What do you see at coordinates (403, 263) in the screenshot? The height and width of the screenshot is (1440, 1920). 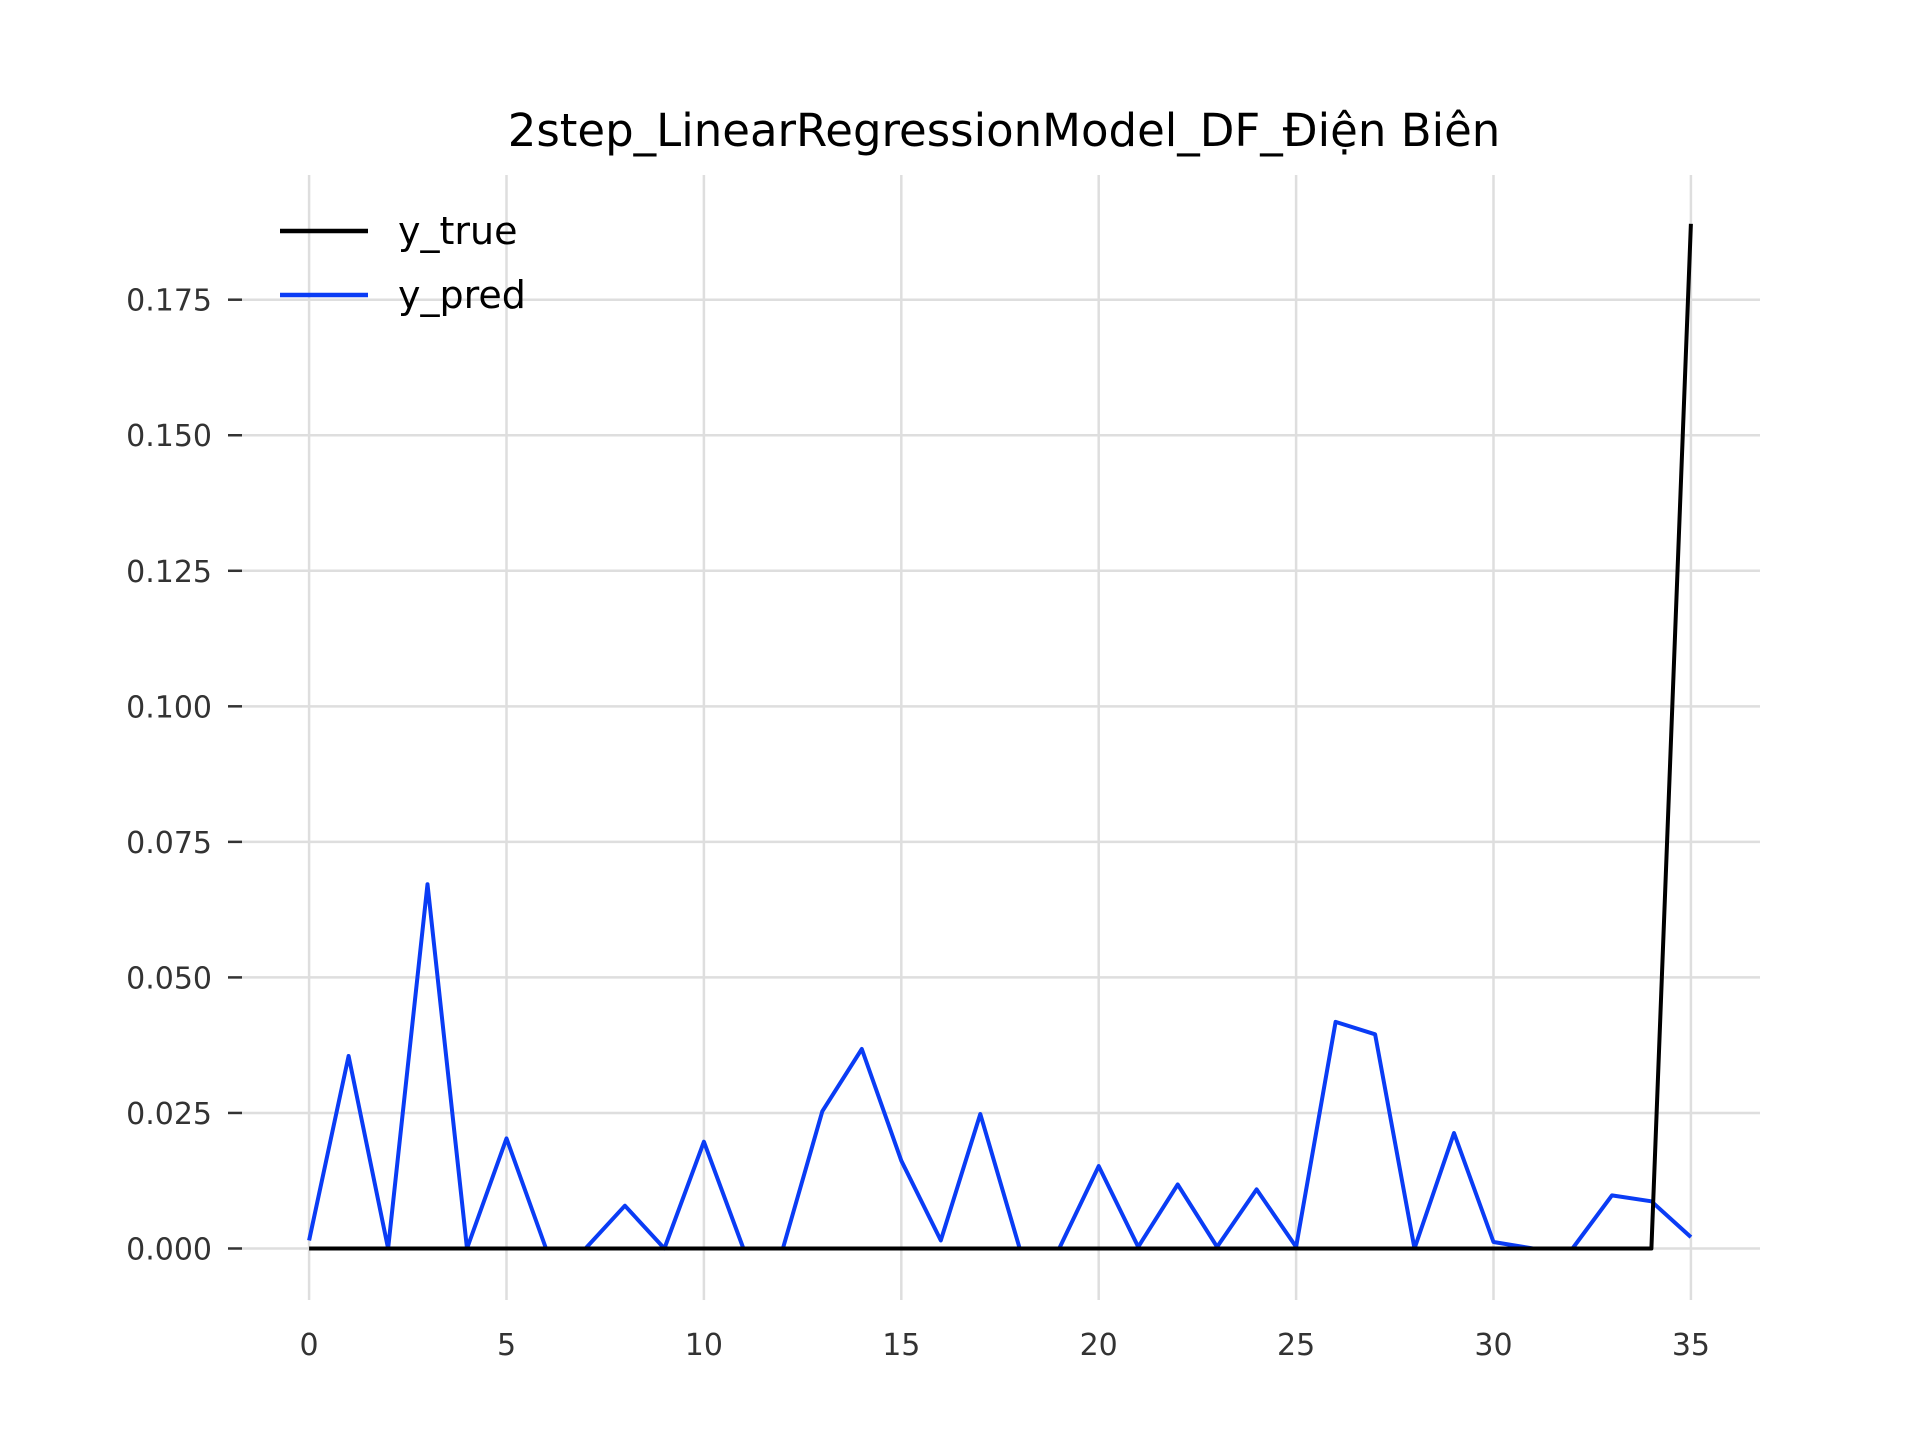 I see `legend: y_true y_pred` at bounding box center [403, 263].